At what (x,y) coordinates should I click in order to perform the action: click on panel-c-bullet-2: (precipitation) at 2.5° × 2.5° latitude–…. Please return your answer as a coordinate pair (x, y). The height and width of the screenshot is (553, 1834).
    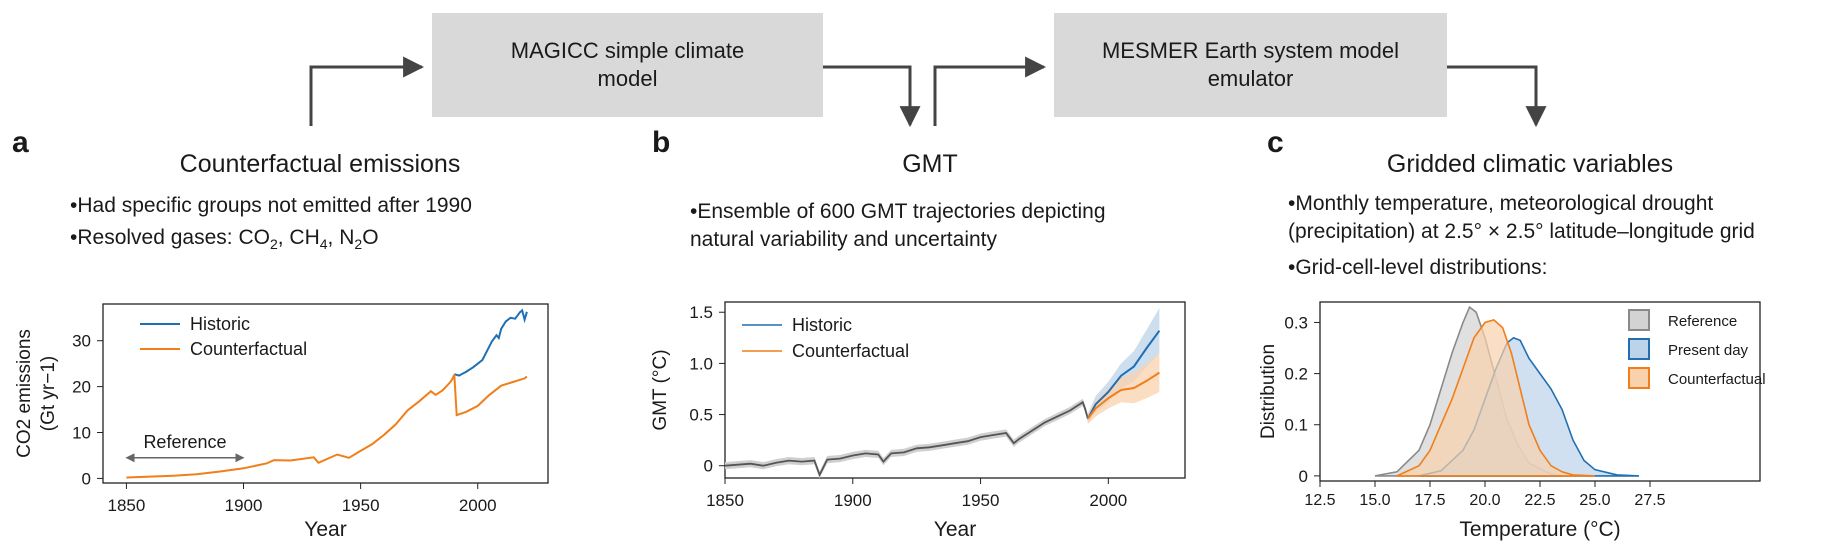
    Looking at the image, I should click on (1521, 231).